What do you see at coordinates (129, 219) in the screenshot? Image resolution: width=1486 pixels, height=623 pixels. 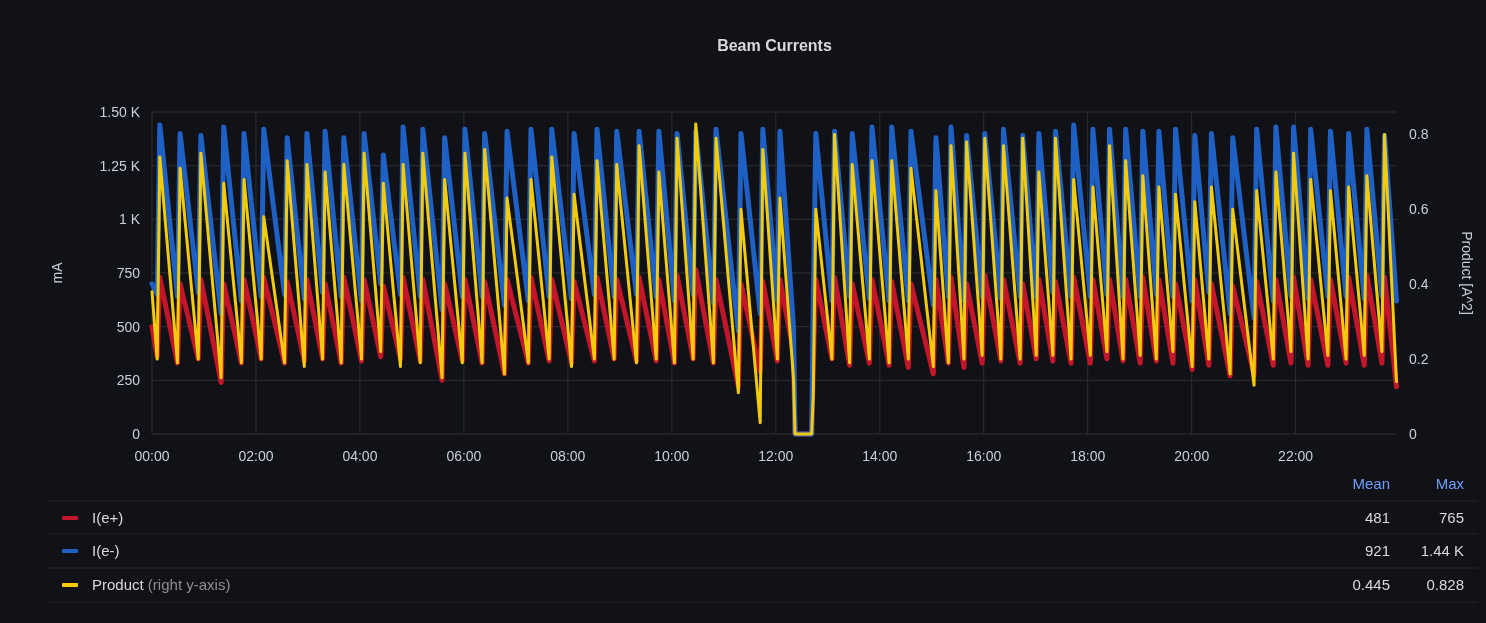 I see `y-tick-label: 1 K` at bounding box center [129, 219].